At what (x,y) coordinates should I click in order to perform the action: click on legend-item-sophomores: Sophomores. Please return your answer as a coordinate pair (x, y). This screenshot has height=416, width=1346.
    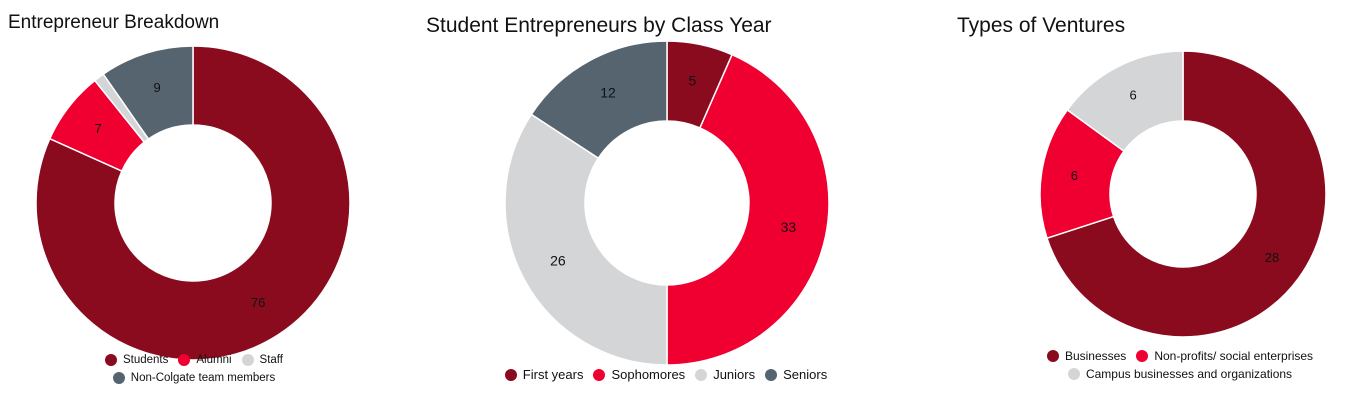
    Looking at the image, I should click on (639, 375).